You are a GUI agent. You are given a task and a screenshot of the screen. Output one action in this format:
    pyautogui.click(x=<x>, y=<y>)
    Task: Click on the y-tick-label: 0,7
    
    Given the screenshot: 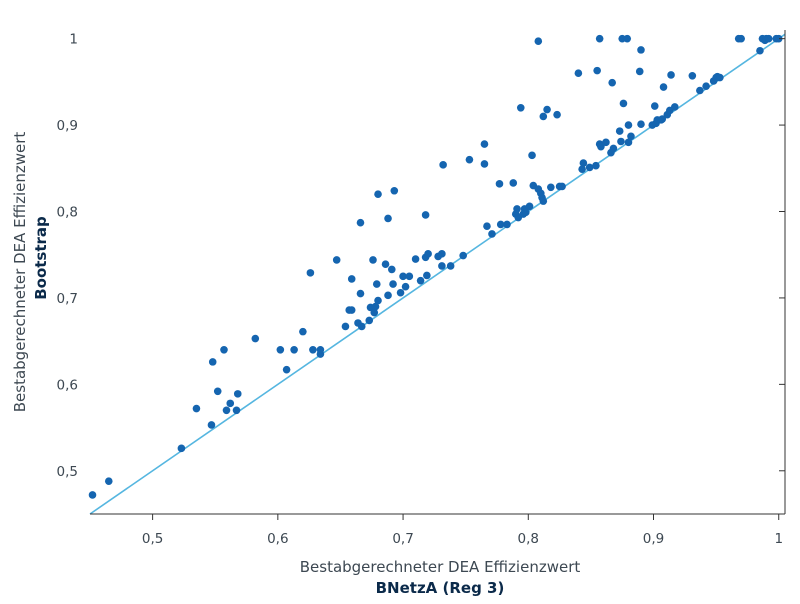 What is the action you would take?
    pyautogui.click(x=67, y=299)
    